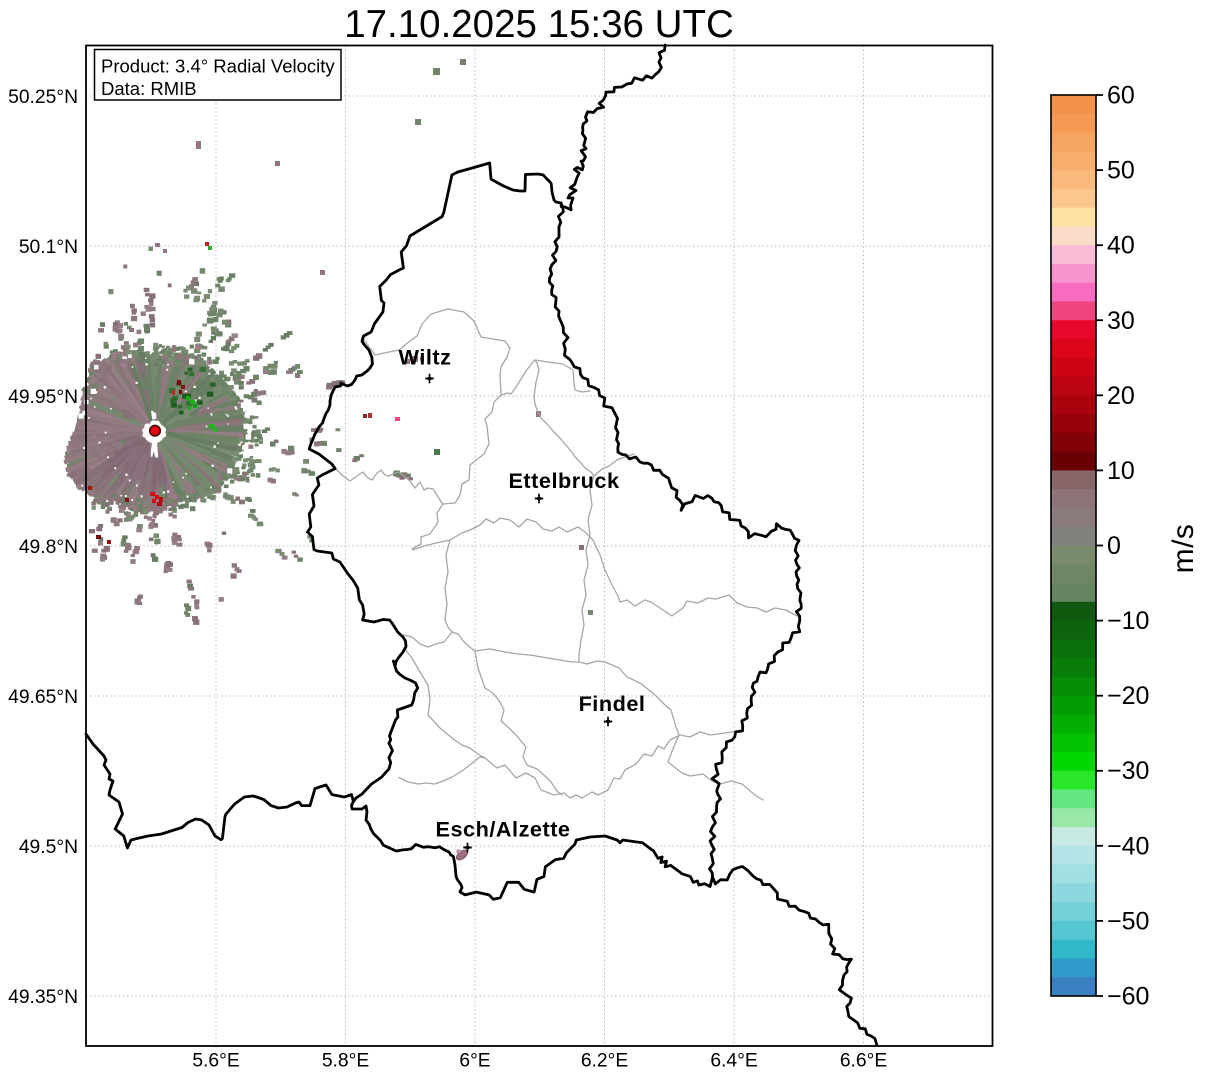  Describe the element at coordinates (48, 847) in the screenshot. I see `svg-text: 49.5°N` at that location.